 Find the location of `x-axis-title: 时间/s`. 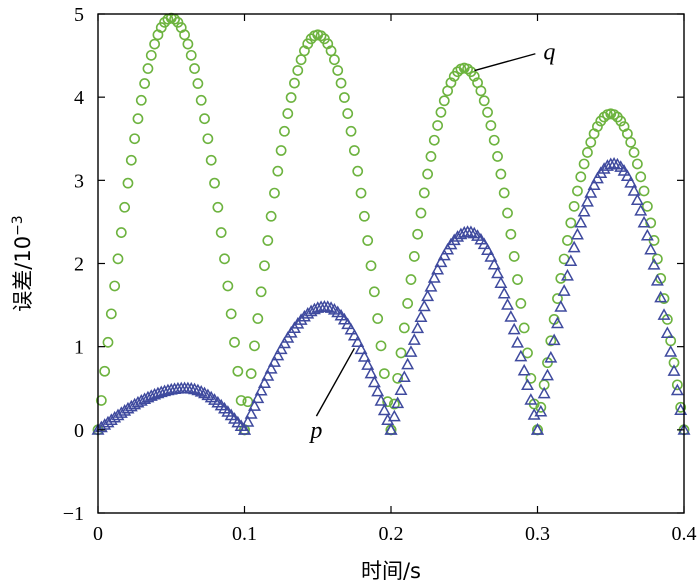

x-axis-title: 时间/s is located at coordinates (391, 571).